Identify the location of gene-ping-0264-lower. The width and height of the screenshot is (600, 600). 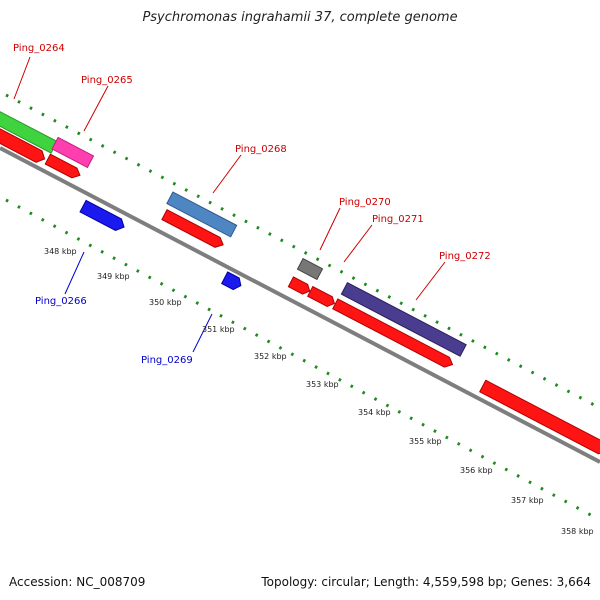
(23, 142).